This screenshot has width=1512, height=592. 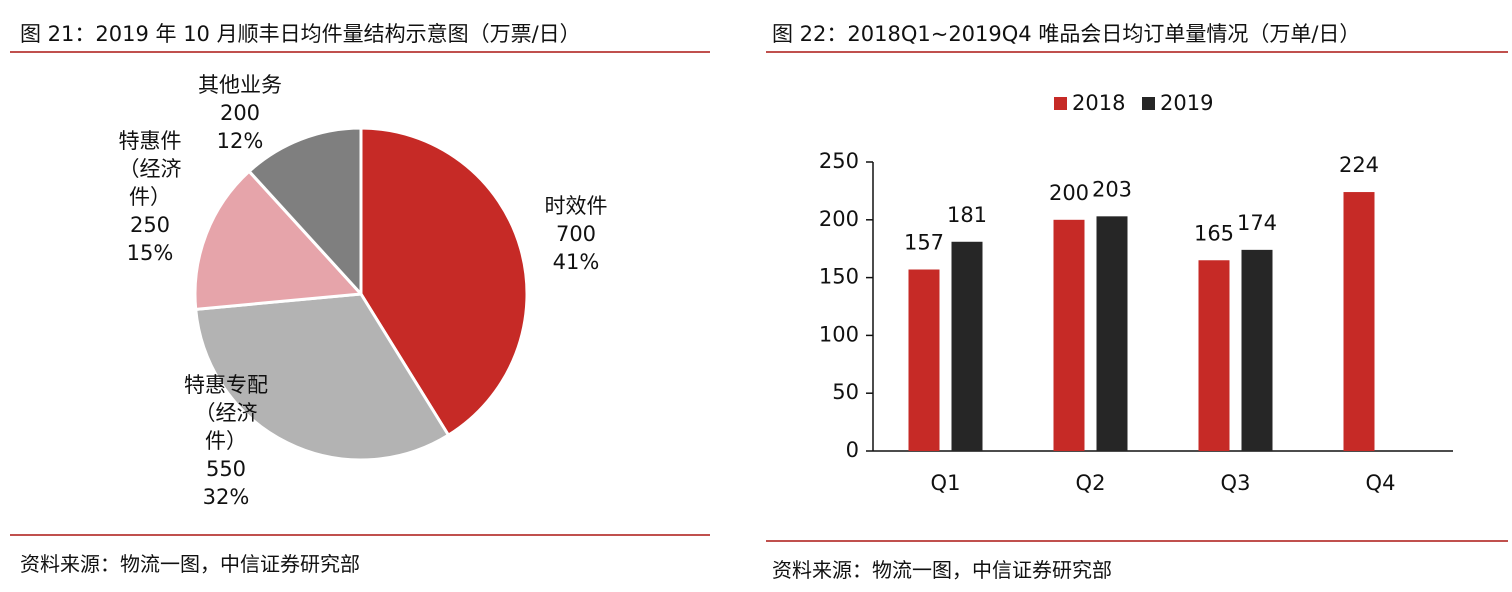 What do you see at coordinates (1137, 52) in the screenshot?
I see `right-title-rule` at bounding box center [1137, 52].